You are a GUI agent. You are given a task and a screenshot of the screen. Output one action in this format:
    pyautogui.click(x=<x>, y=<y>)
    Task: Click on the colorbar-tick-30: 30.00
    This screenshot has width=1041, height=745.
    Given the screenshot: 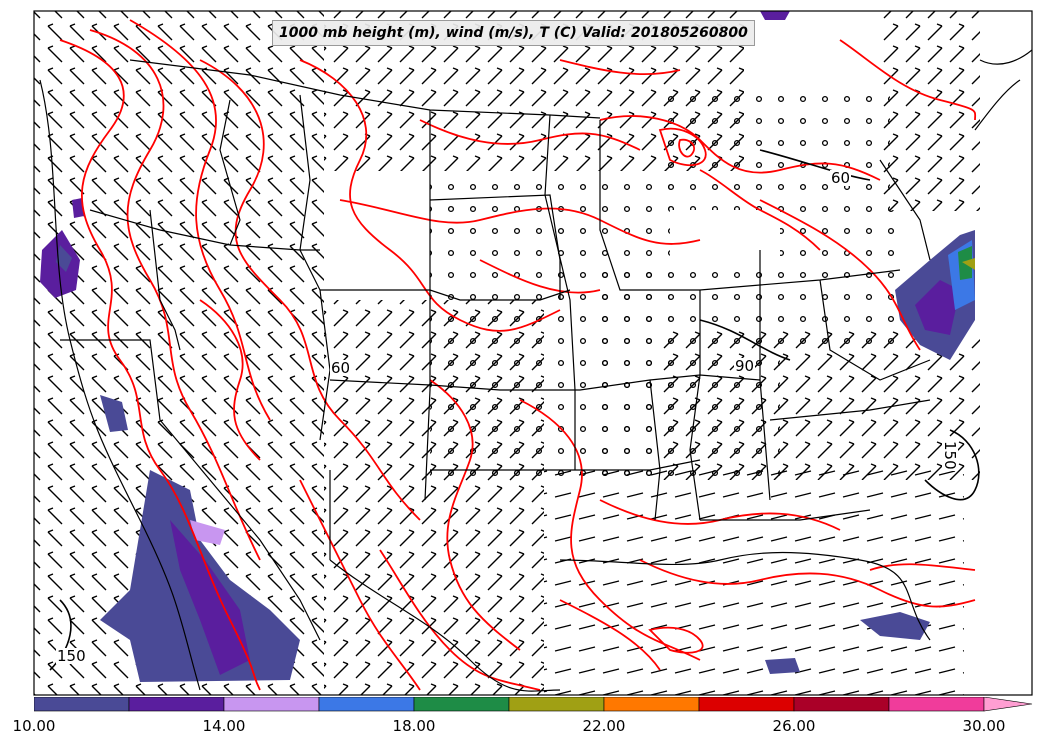 What is the action you would take?
    pyautogui.click(x=984, y=726)
    